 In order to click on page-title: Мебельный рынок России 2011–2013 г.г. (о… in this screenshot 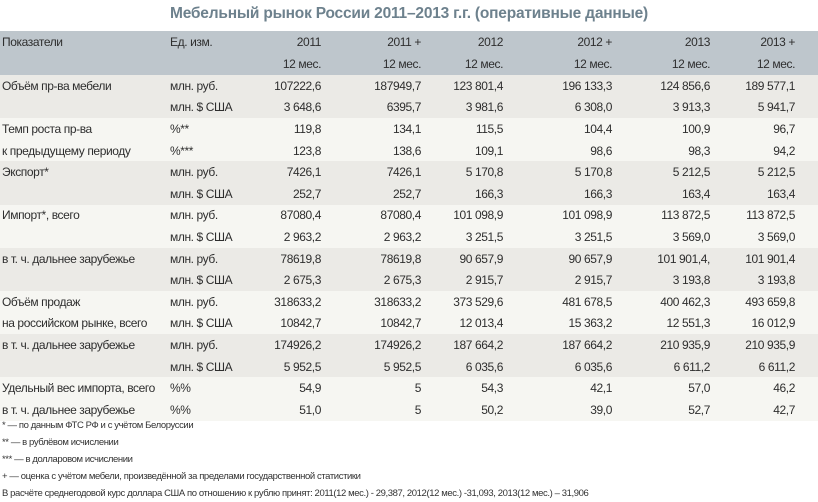, I will do `click(409, 13)`.